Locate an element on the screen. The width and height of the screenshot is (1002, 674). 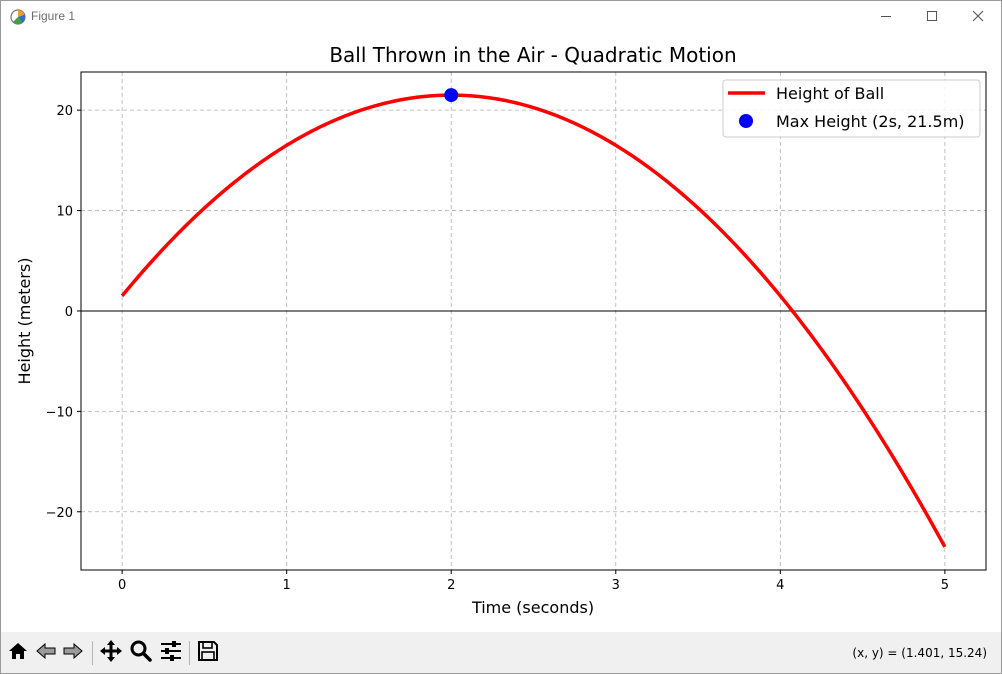
window-title: Figure 1 is located at coordinates (53, 16).